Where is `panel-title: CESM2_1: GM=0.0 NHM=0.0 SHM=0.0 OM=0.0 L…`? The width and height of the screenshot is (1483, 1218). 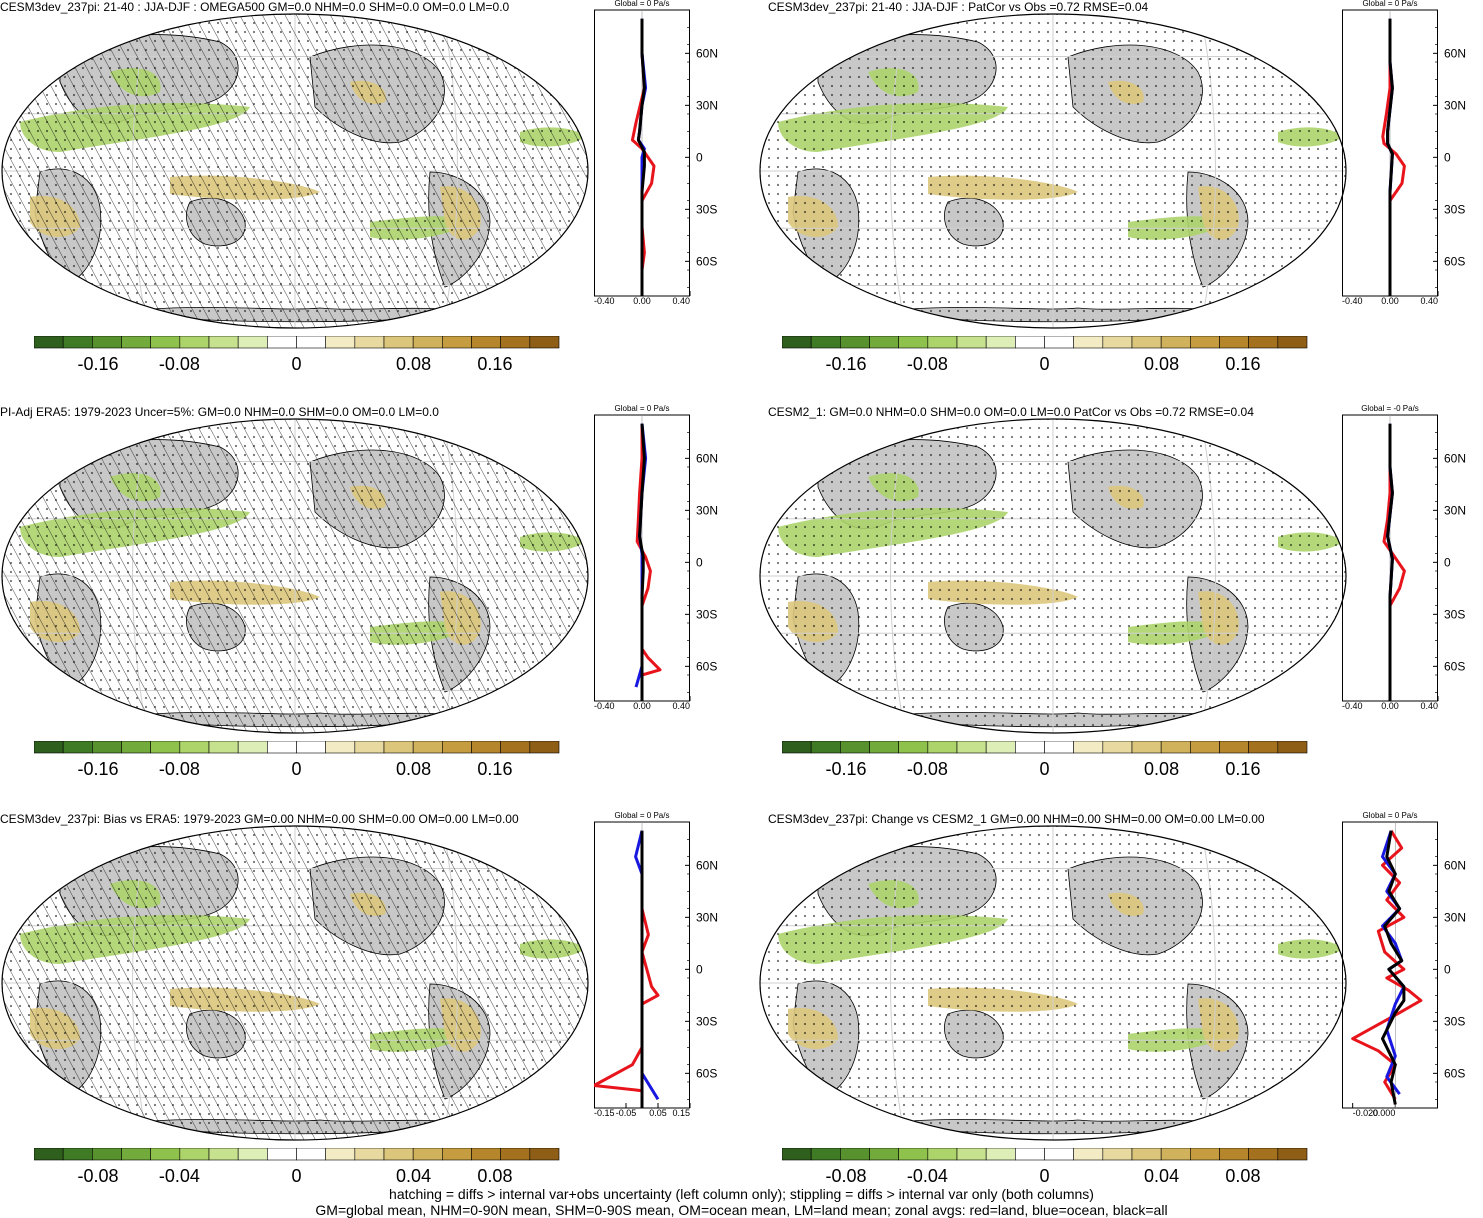 panel-title: CESM2_1: GM=0.0 NHM=0.0 SHM=0.0 OM=0.0 L… is located at coordinates (1011, 412).